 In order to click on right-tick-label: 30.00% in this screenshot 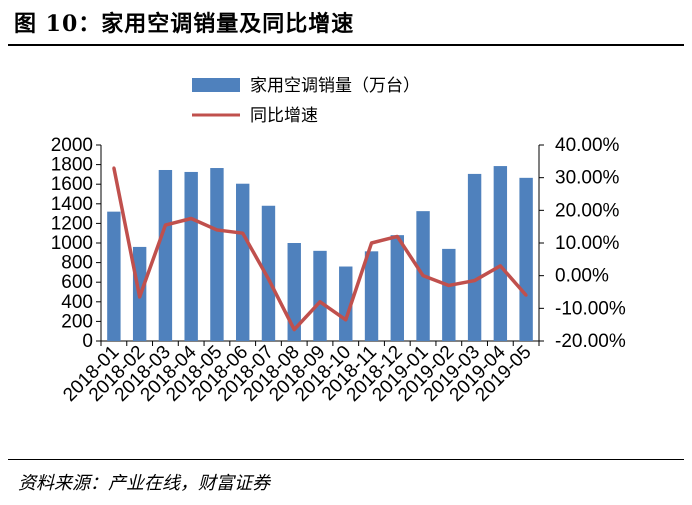, I will do `click(587, 178)`.